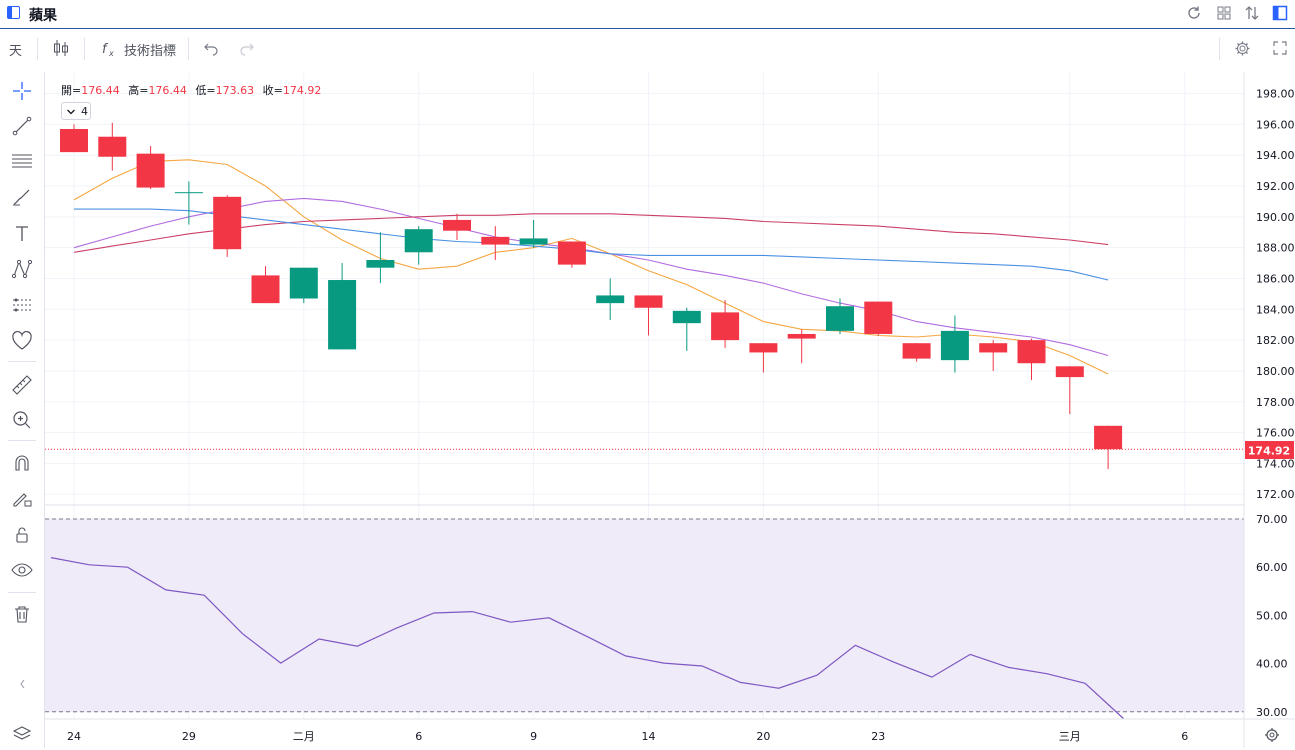  I want to click on panel-toggle-icon, so click(1280, 13).